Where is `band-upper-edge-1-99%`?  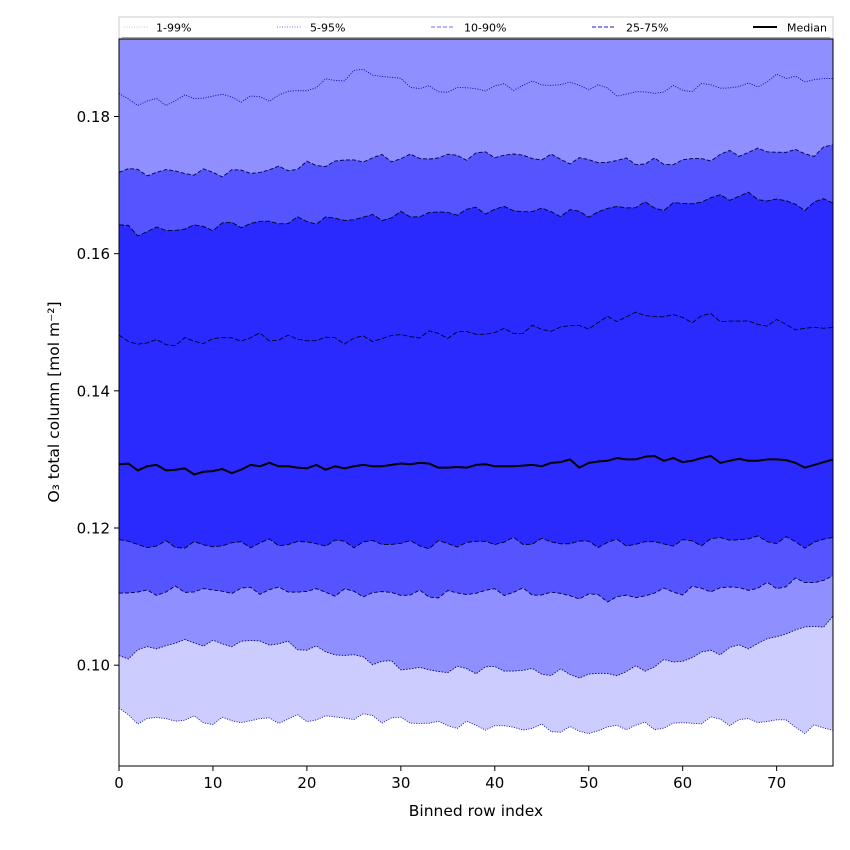
band-upper-edge-1-99% is located at coordinates (476, 87).